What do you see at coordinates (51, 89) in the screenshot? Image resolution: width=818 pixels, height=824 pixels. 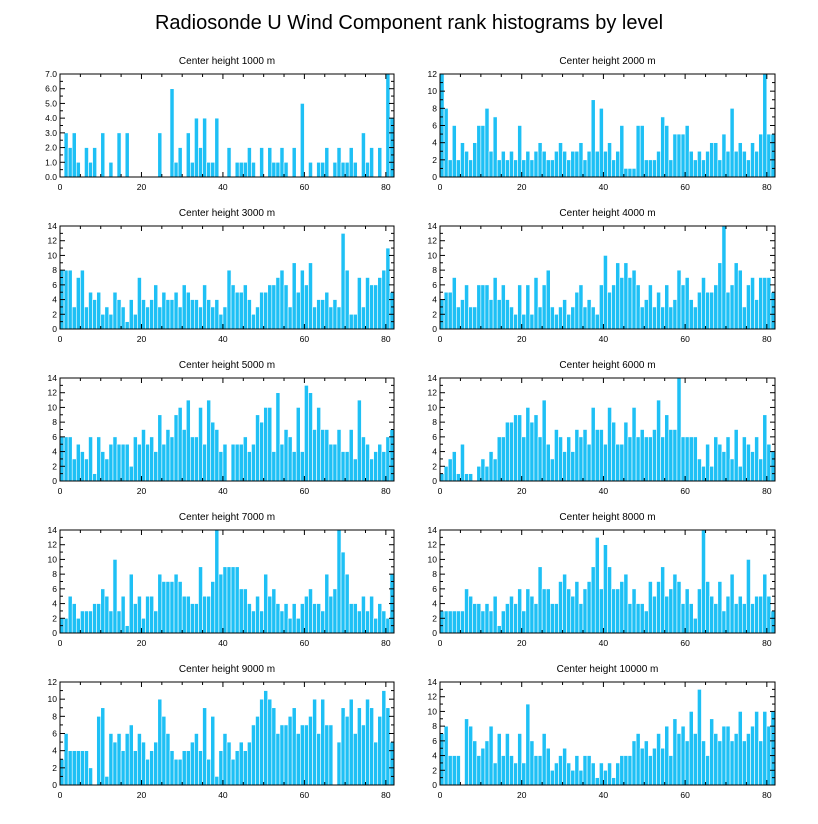 I see `panel-1-ytick-label: 6.0` at bounding box center [51, 89].